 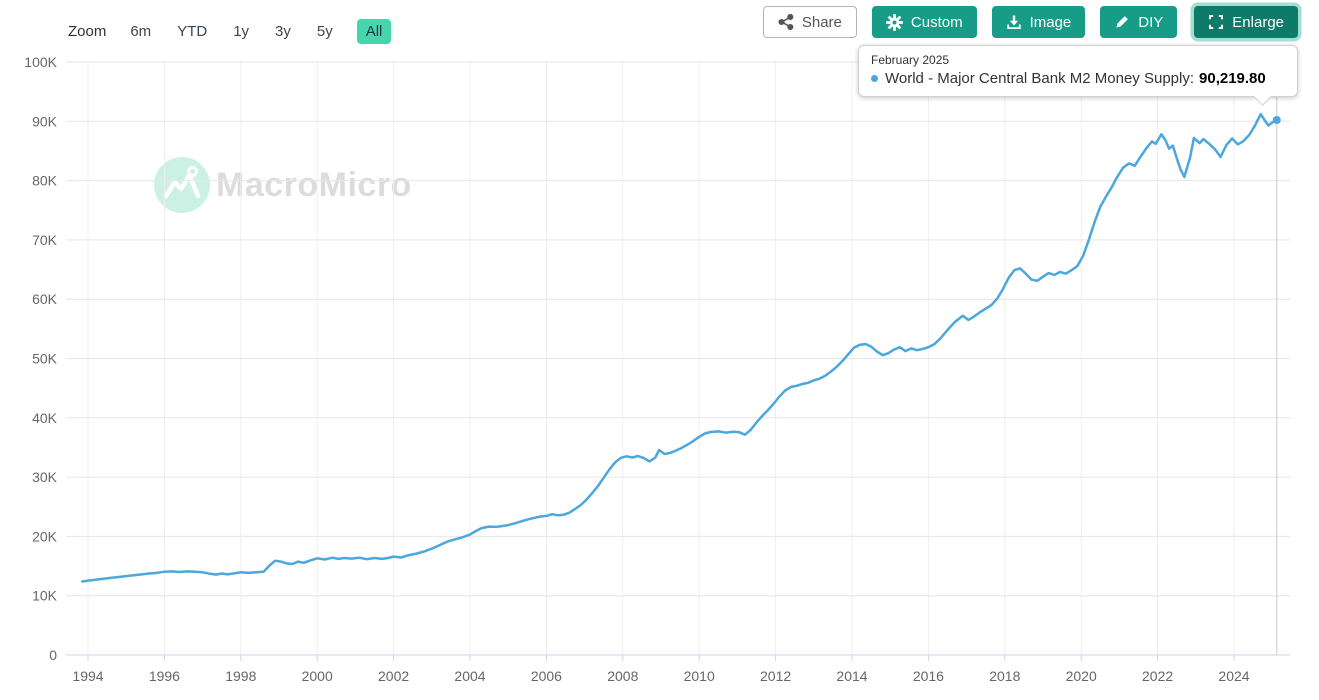 What do you see at coordinates (40, 62) in the screenshot?
I see `y-axis-label: 100K` at bounding box center [40, 62].